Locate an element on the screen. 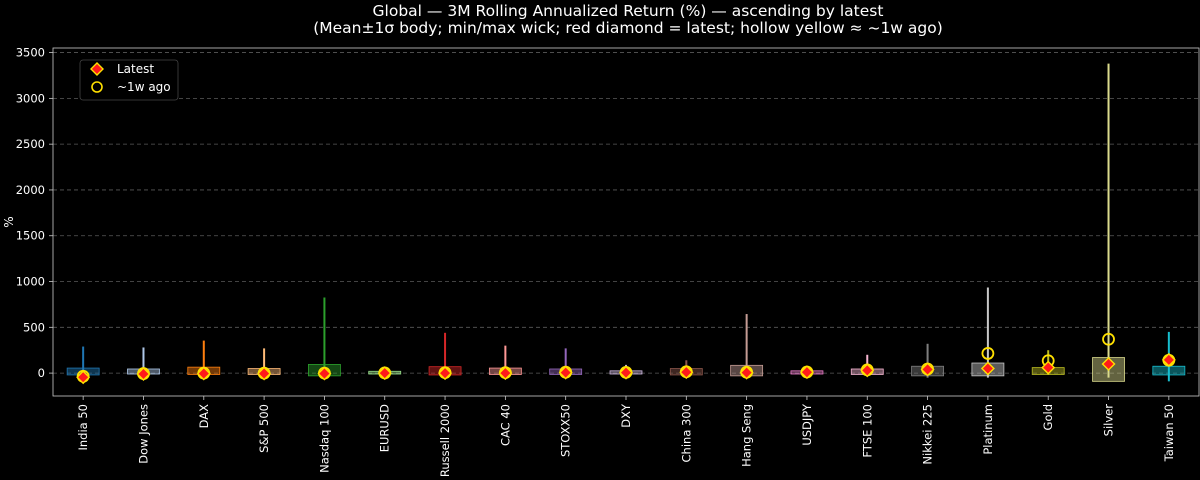 The height and width of the screenshot is (480, 1200). x-tick-label: Hang Seng is located at coordinates (747, 435).